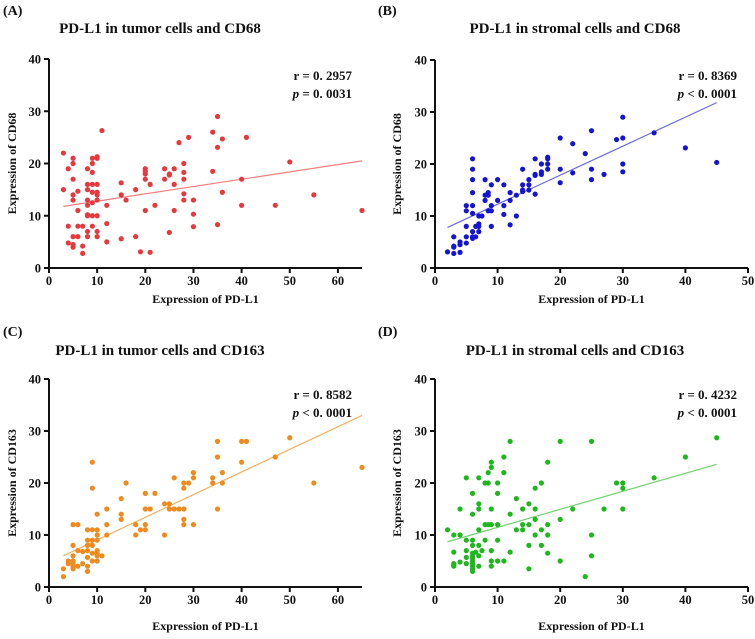 The height and width of the screenshot is (639, 755). I want to click on y-tick-label: 30, so click(35, 432).